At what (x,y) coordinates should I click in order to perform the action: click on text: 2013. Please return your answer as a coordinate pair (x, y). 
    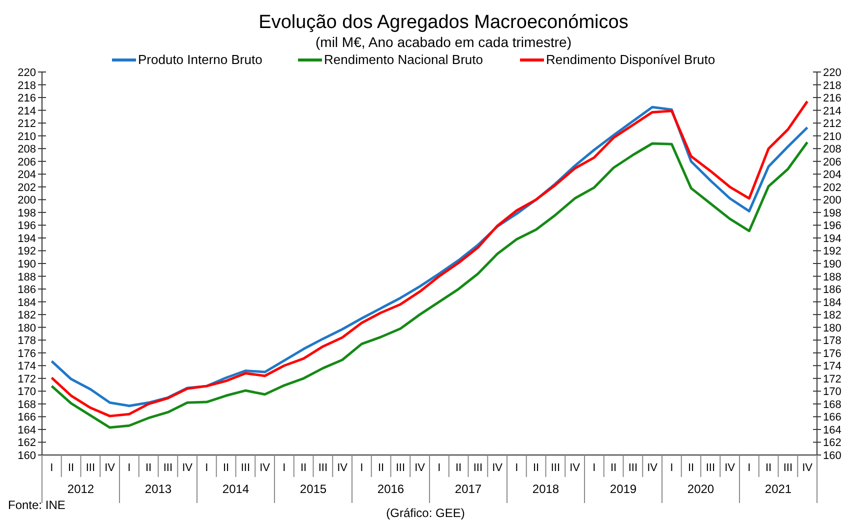
    Looking at the image, I should click on (158, 489).